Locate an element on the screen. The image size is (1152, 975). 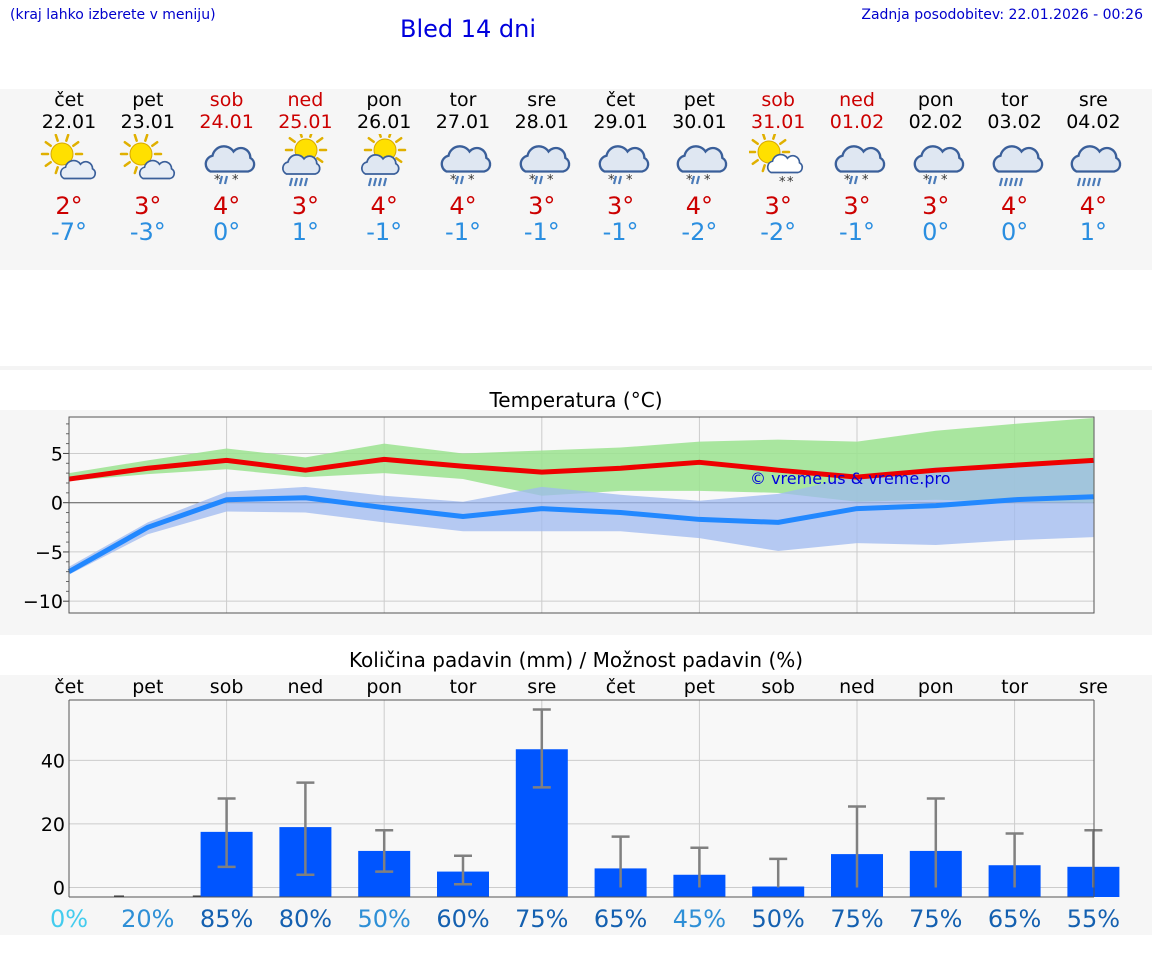
day-name: pon is located at coordinates (935, 100).